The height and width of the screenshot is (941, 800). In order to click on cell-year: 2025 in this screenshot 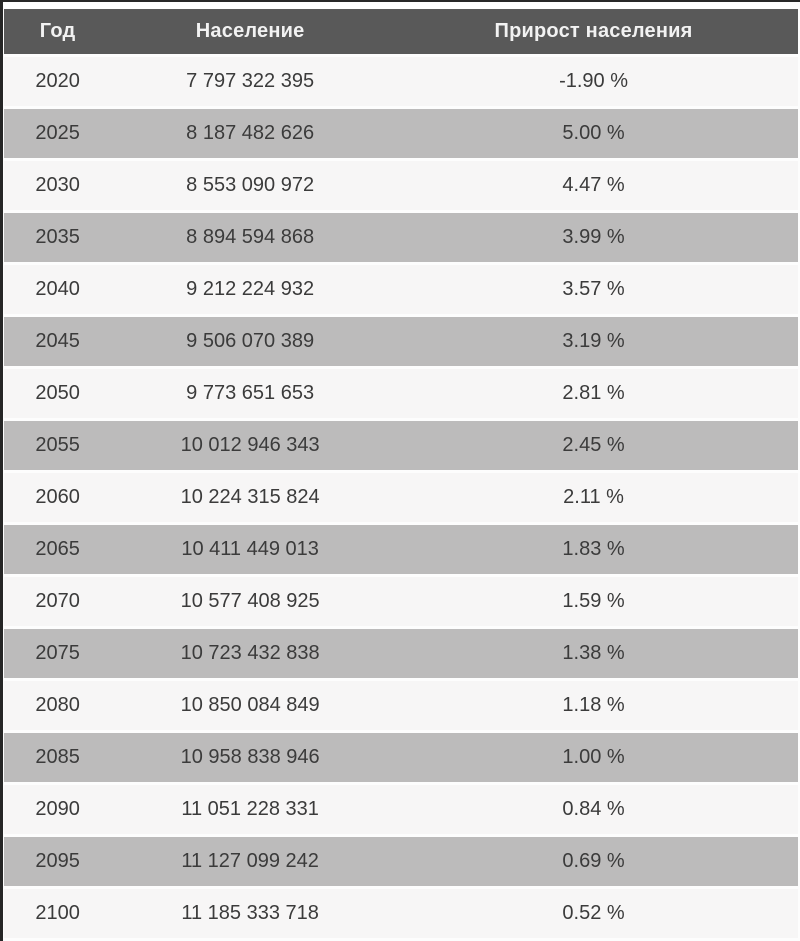, I will do `click(58, 133)`.